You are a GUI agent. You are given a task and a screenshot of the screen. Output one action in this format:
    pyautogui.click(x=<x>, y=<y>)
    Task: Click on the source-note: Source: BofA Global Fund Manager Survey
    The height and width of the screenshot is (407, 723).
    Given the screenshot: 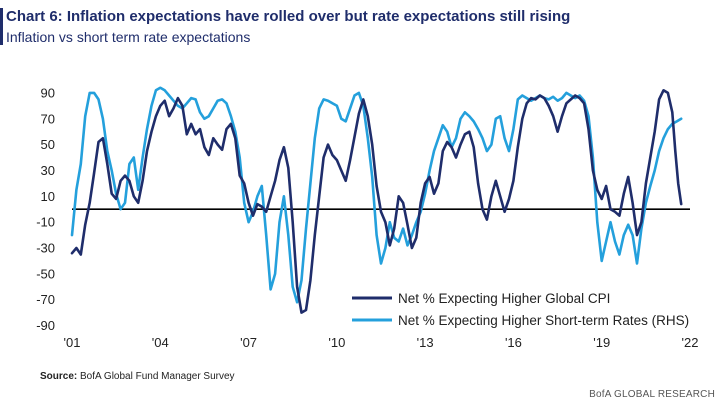 What is the action you would take?
    pyautogui.click(x=137, y=376)
    